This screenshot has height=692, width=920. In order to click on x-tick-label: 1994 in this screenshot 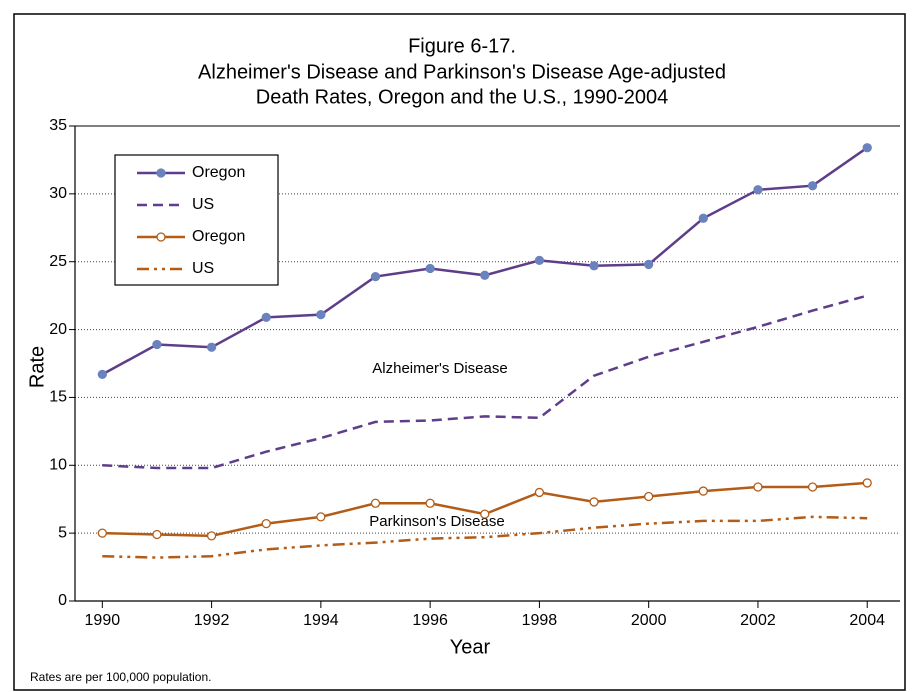, I will do `click(321, 620)`.